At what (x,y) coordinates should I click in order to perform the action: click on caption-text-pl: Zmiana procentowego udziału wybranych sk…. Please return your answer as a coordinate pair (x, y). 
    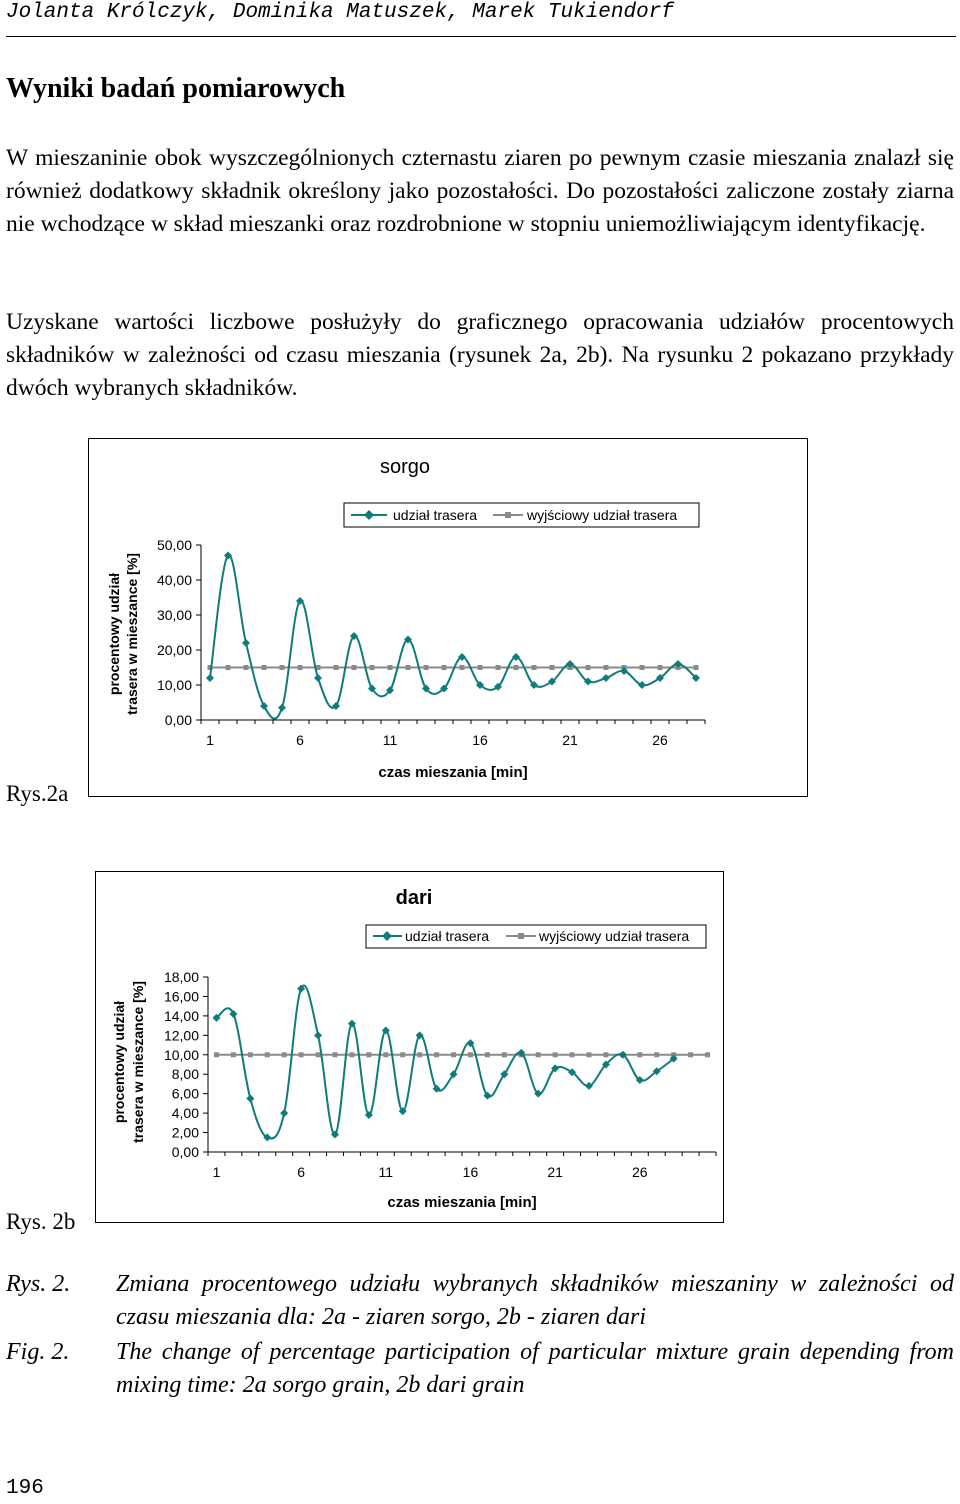
    Looking at the image, I should click on (535, 1300).